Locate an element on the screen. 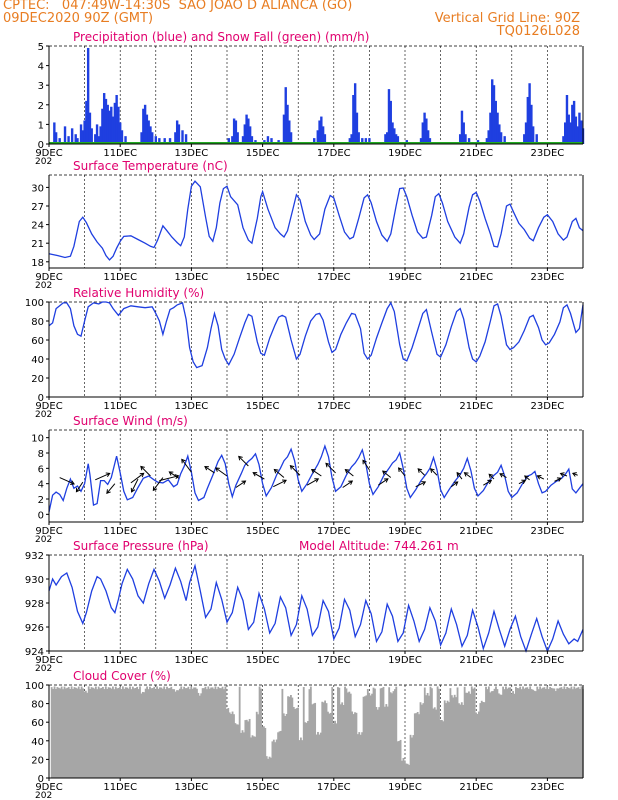 This screenshot has width=618, height=800. x-tick-label: 13DEC is located at coordinates (192, 277).